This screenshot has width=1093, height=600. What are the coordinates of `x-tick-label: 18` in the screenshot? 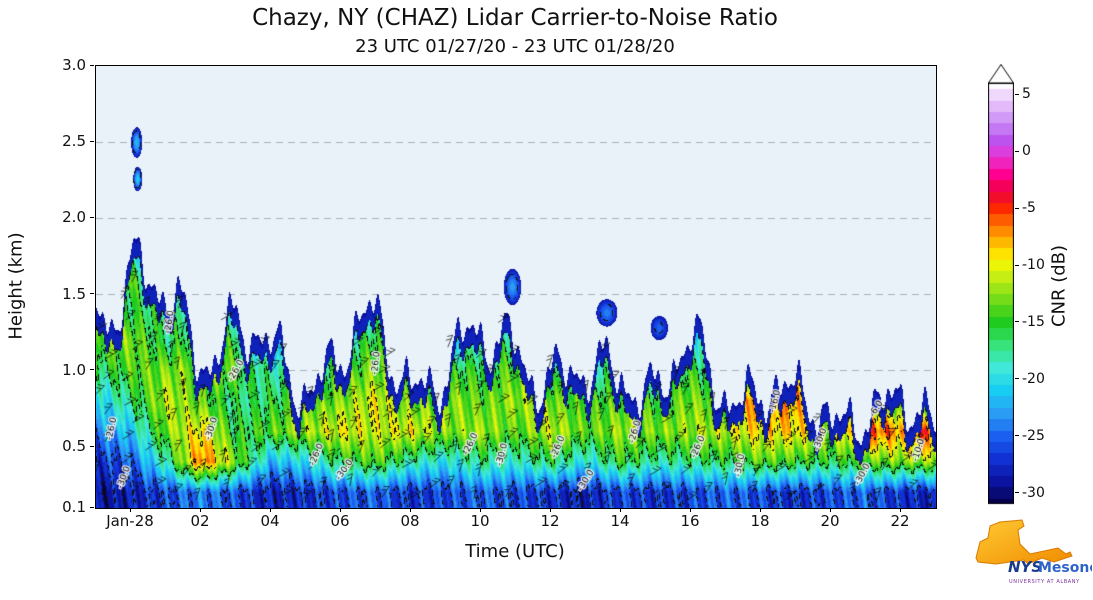 It's located at (760, 521).